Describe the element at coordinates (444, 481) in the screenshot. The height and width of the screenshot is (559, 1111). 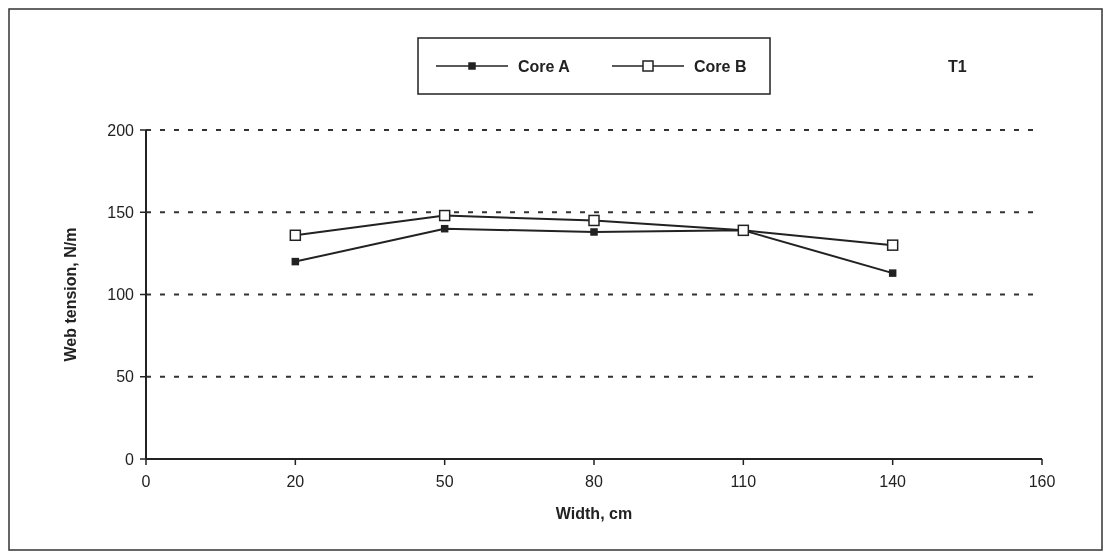
I see `x-tick-label: 50` at that location.